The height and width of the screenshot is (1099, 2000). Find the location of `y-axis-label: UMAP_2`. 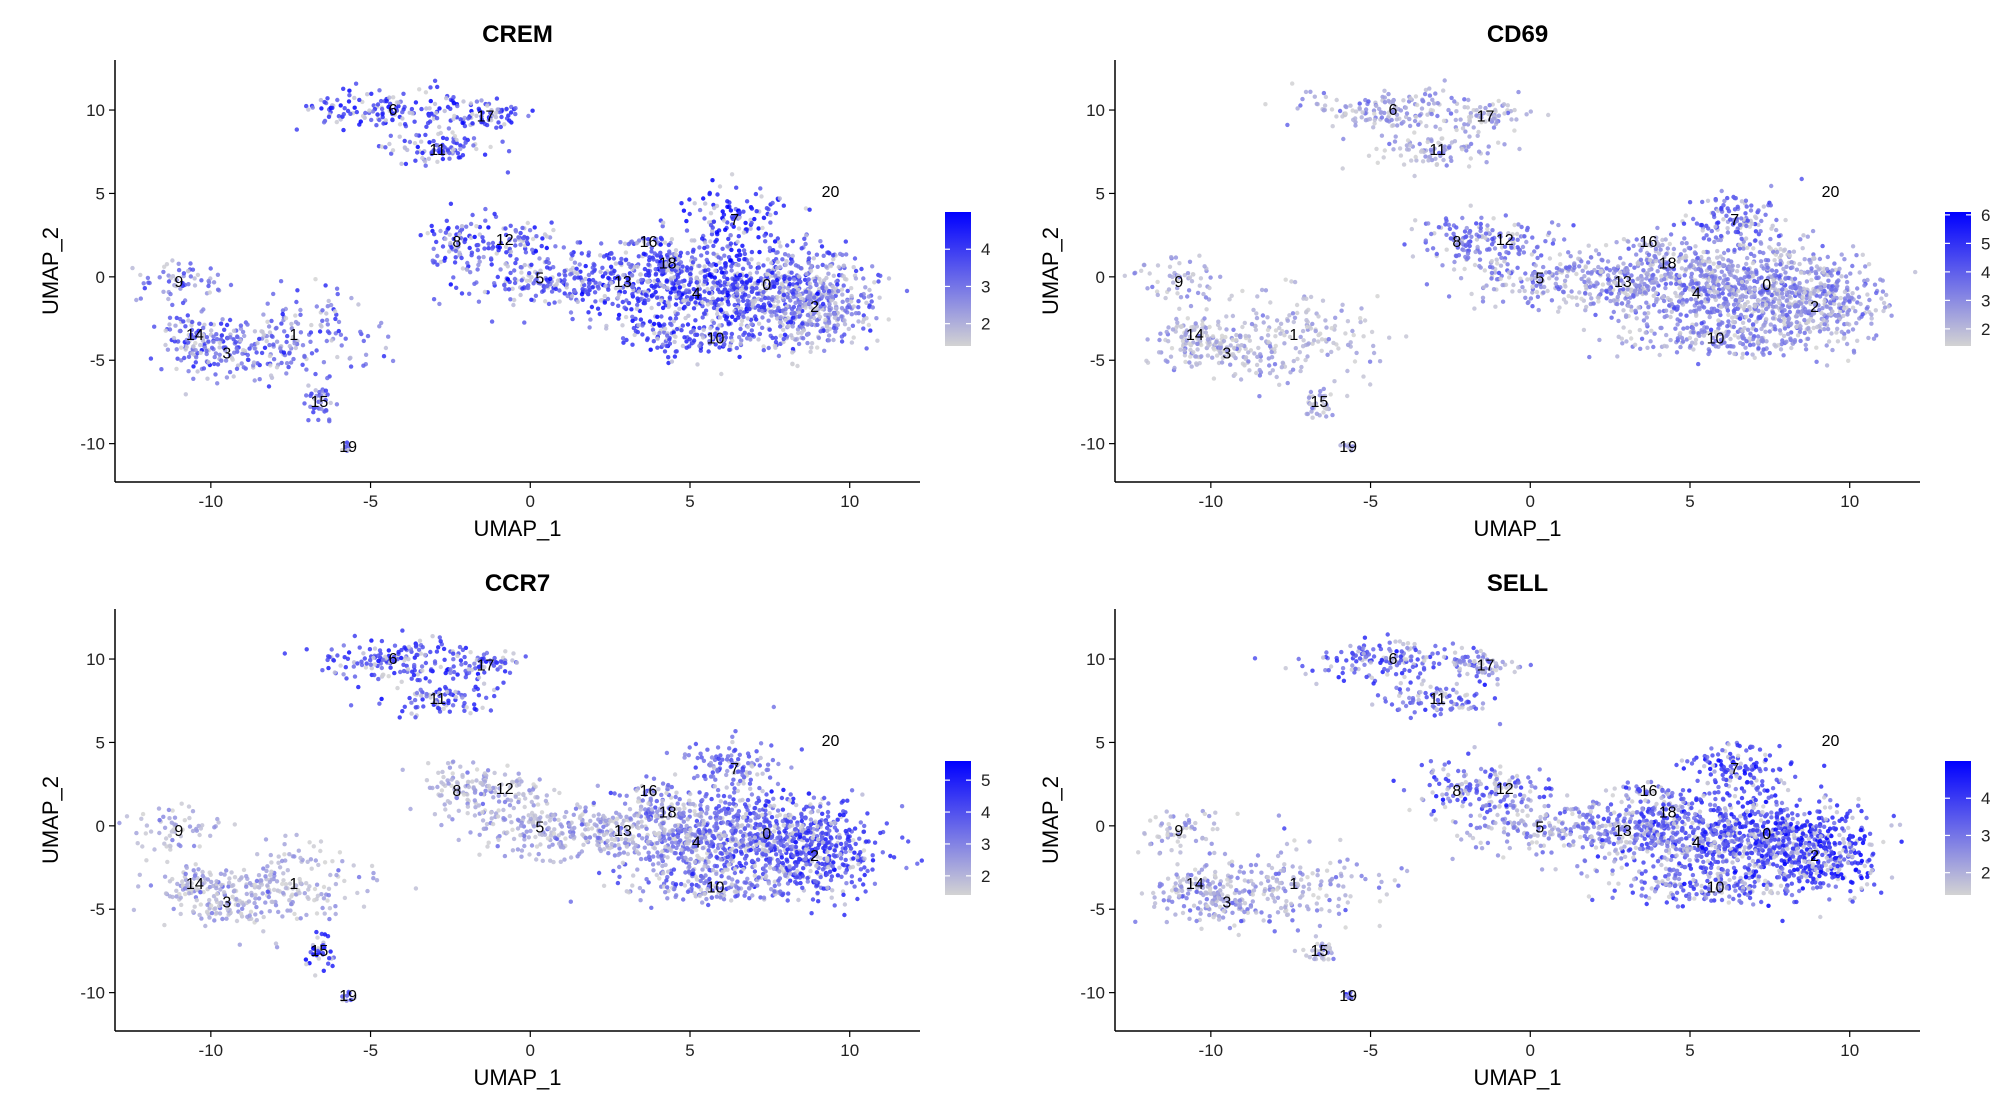

y-axis-label: UMAP_2 is located at coordinates (50, 271).